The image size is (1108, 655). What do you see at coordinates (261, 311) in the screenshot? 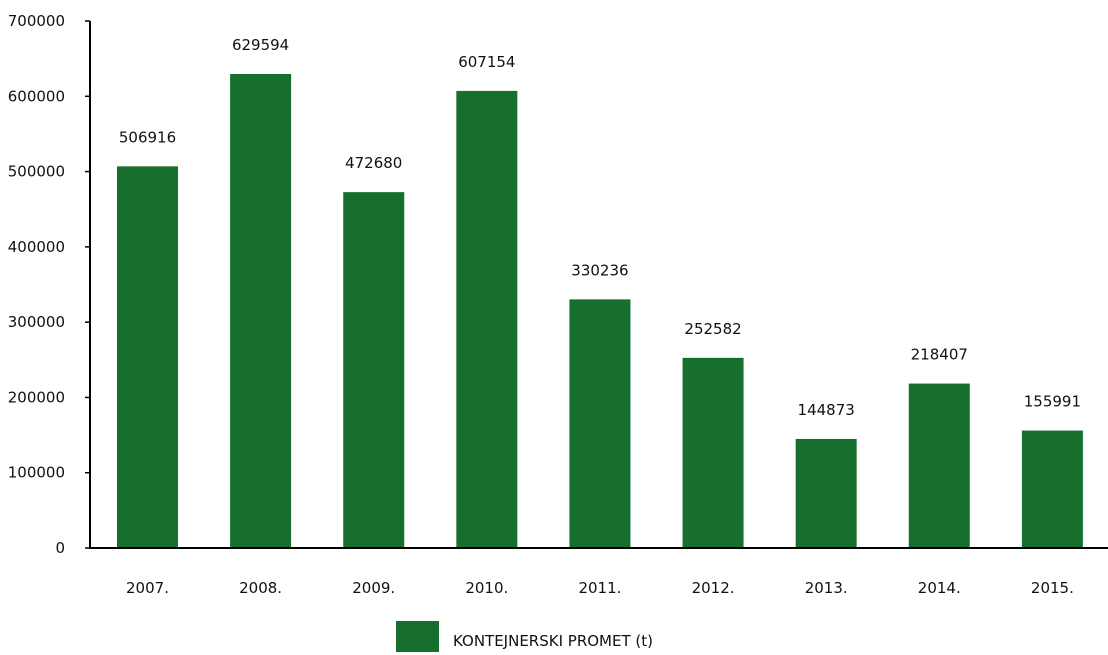
I see `bar-2008` at bounding box center [261, 311].